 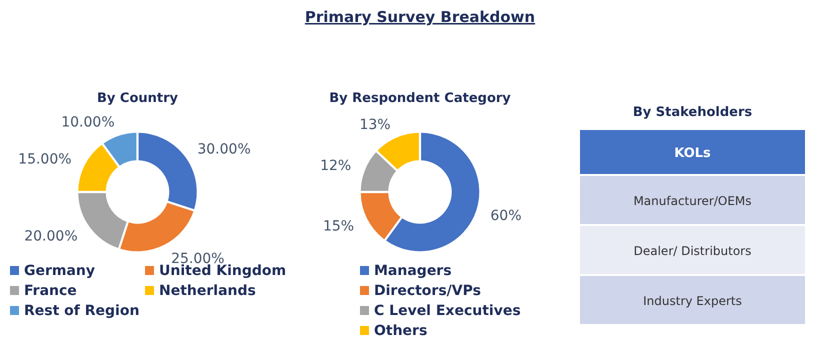 I want to click on data-label: 20.00%, so click(x=51, y=236).